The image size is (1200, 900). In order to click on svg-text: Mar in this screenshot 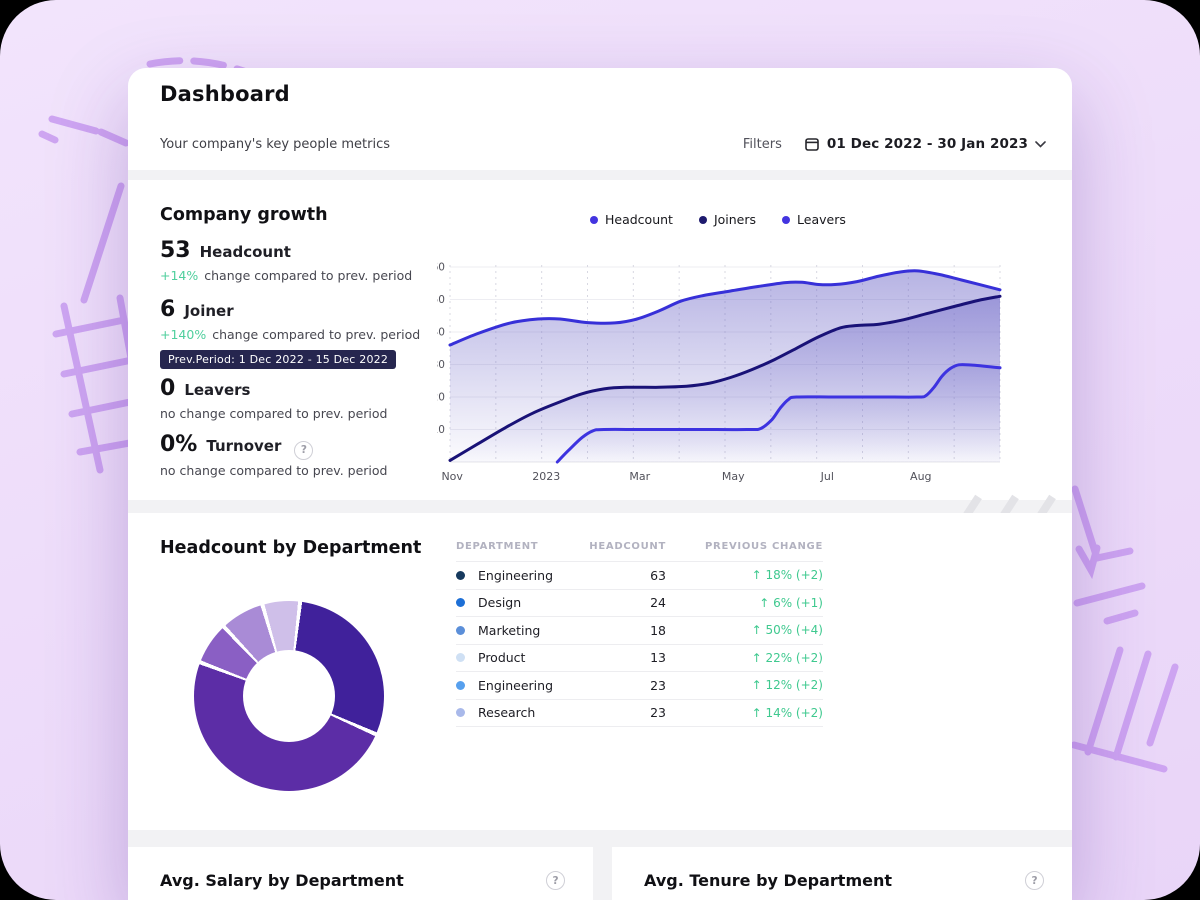, I will do `click(639, 476)`.